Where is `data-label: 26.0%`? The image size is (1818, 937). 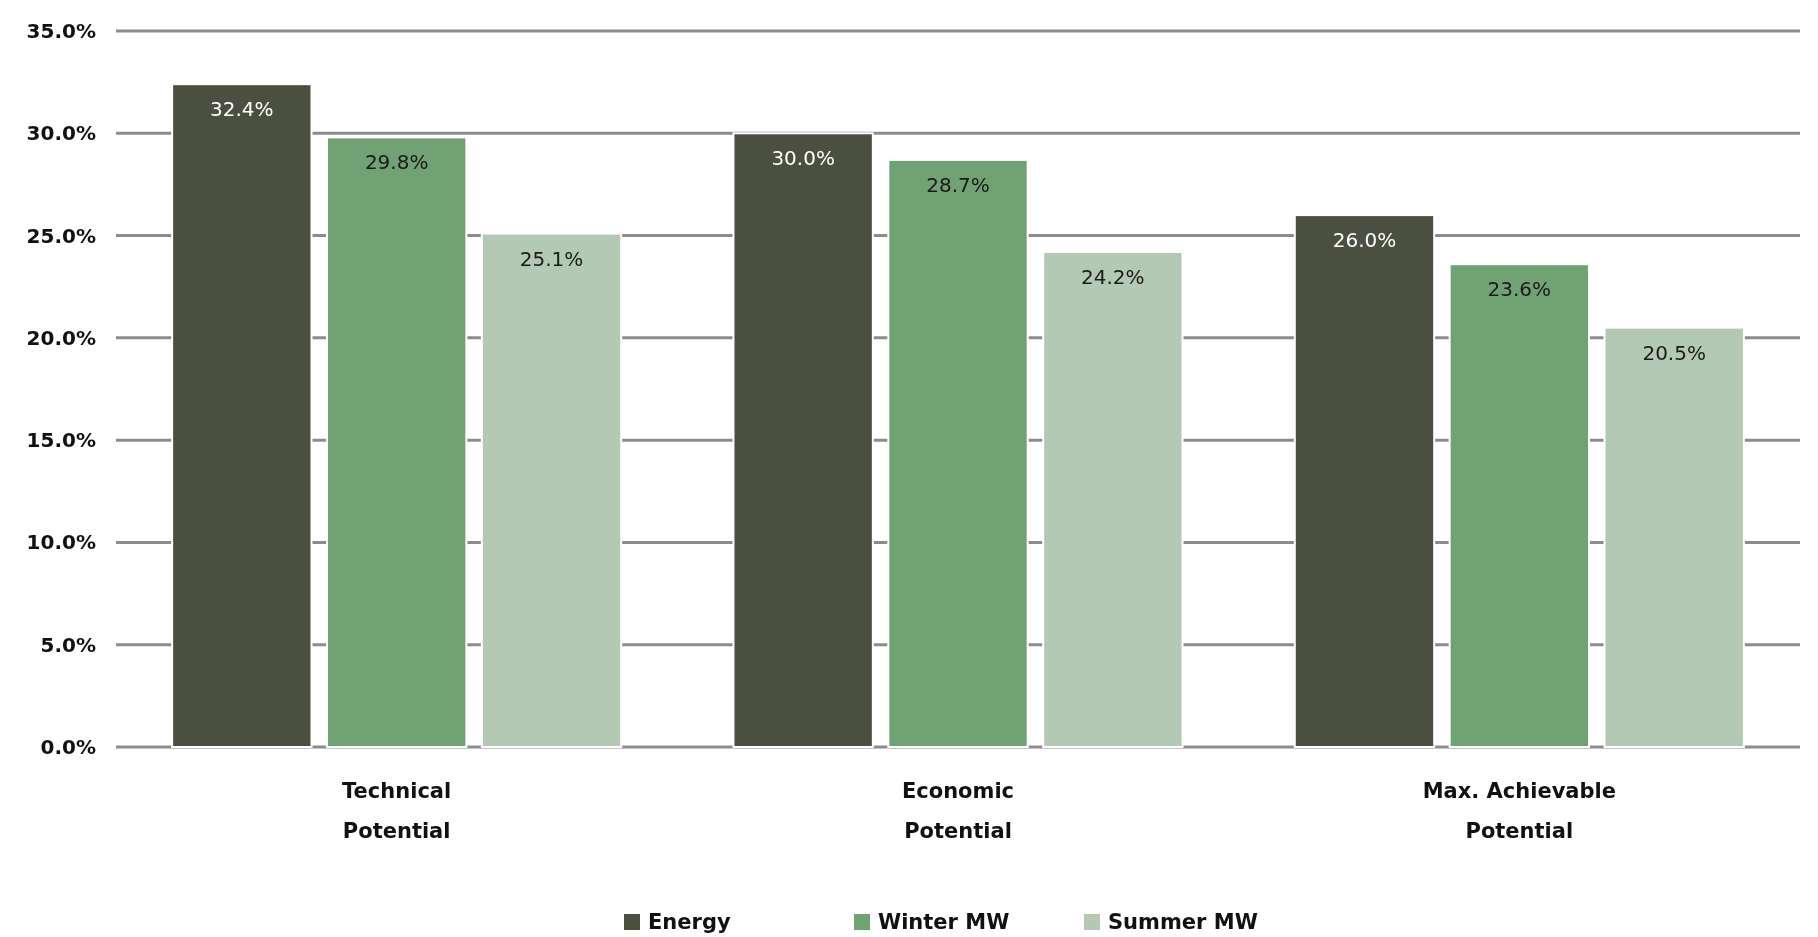
data-label: 26.0% is located at coordinates (1364, 240).